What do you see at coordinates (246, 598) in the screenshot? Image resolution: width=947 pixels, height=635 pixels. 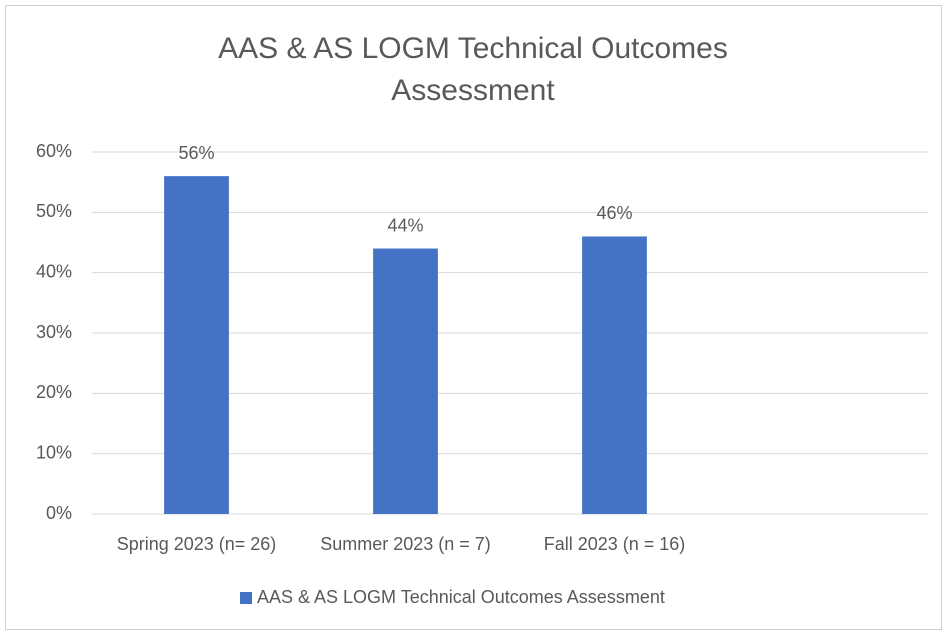 I see `legend-swatch` at bounding box center [246, 598].